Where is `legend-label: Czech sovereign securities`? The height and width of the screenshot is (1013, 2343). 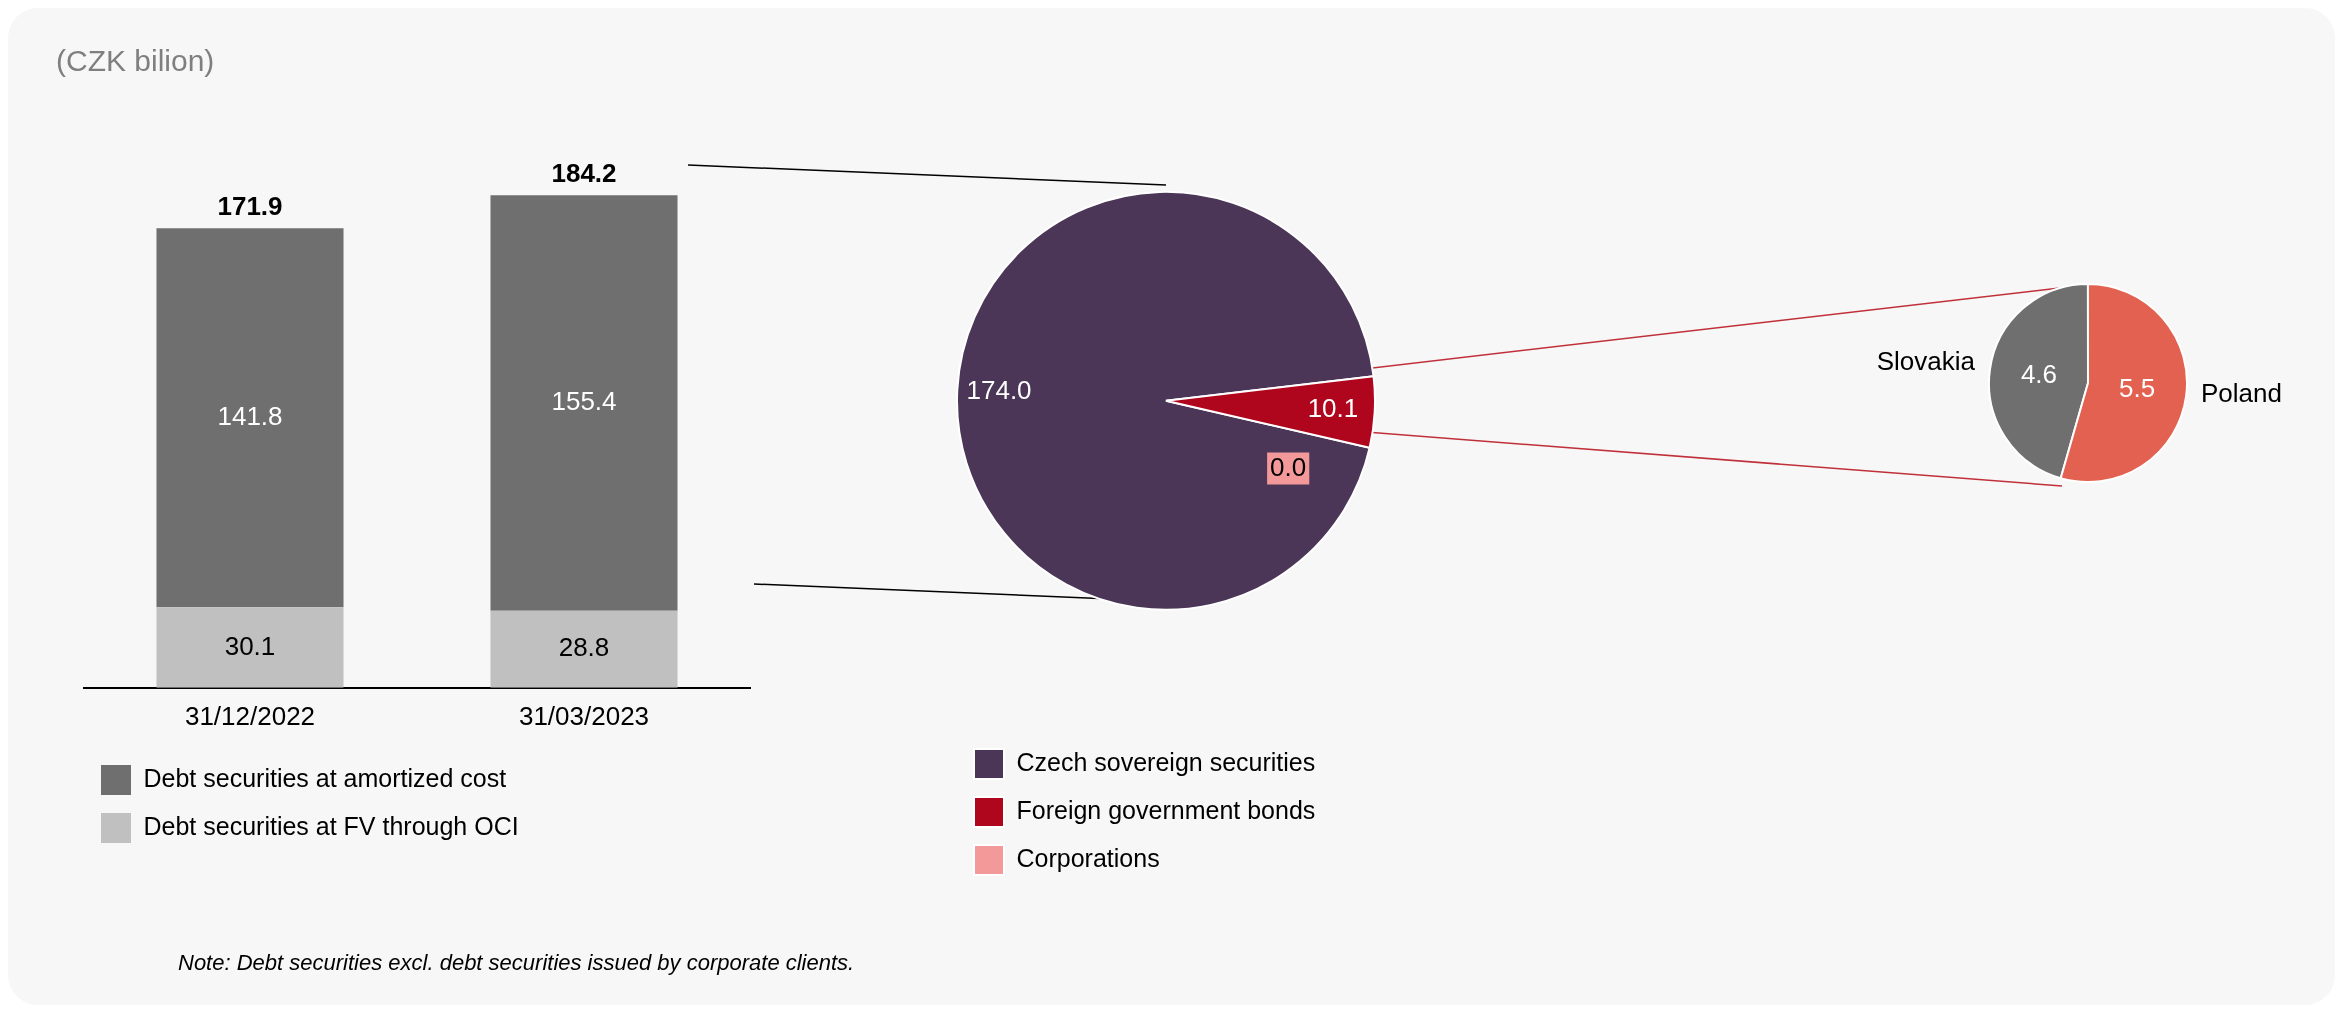
legend-label: Czech sovereign securities is located at coordinates (1166, 761).